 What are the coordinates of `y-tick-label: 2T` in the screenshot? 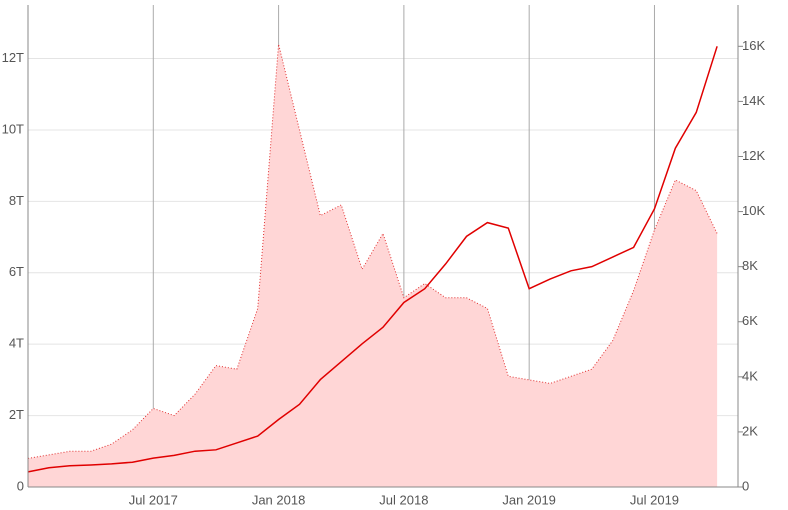 It's located at (16, 414).